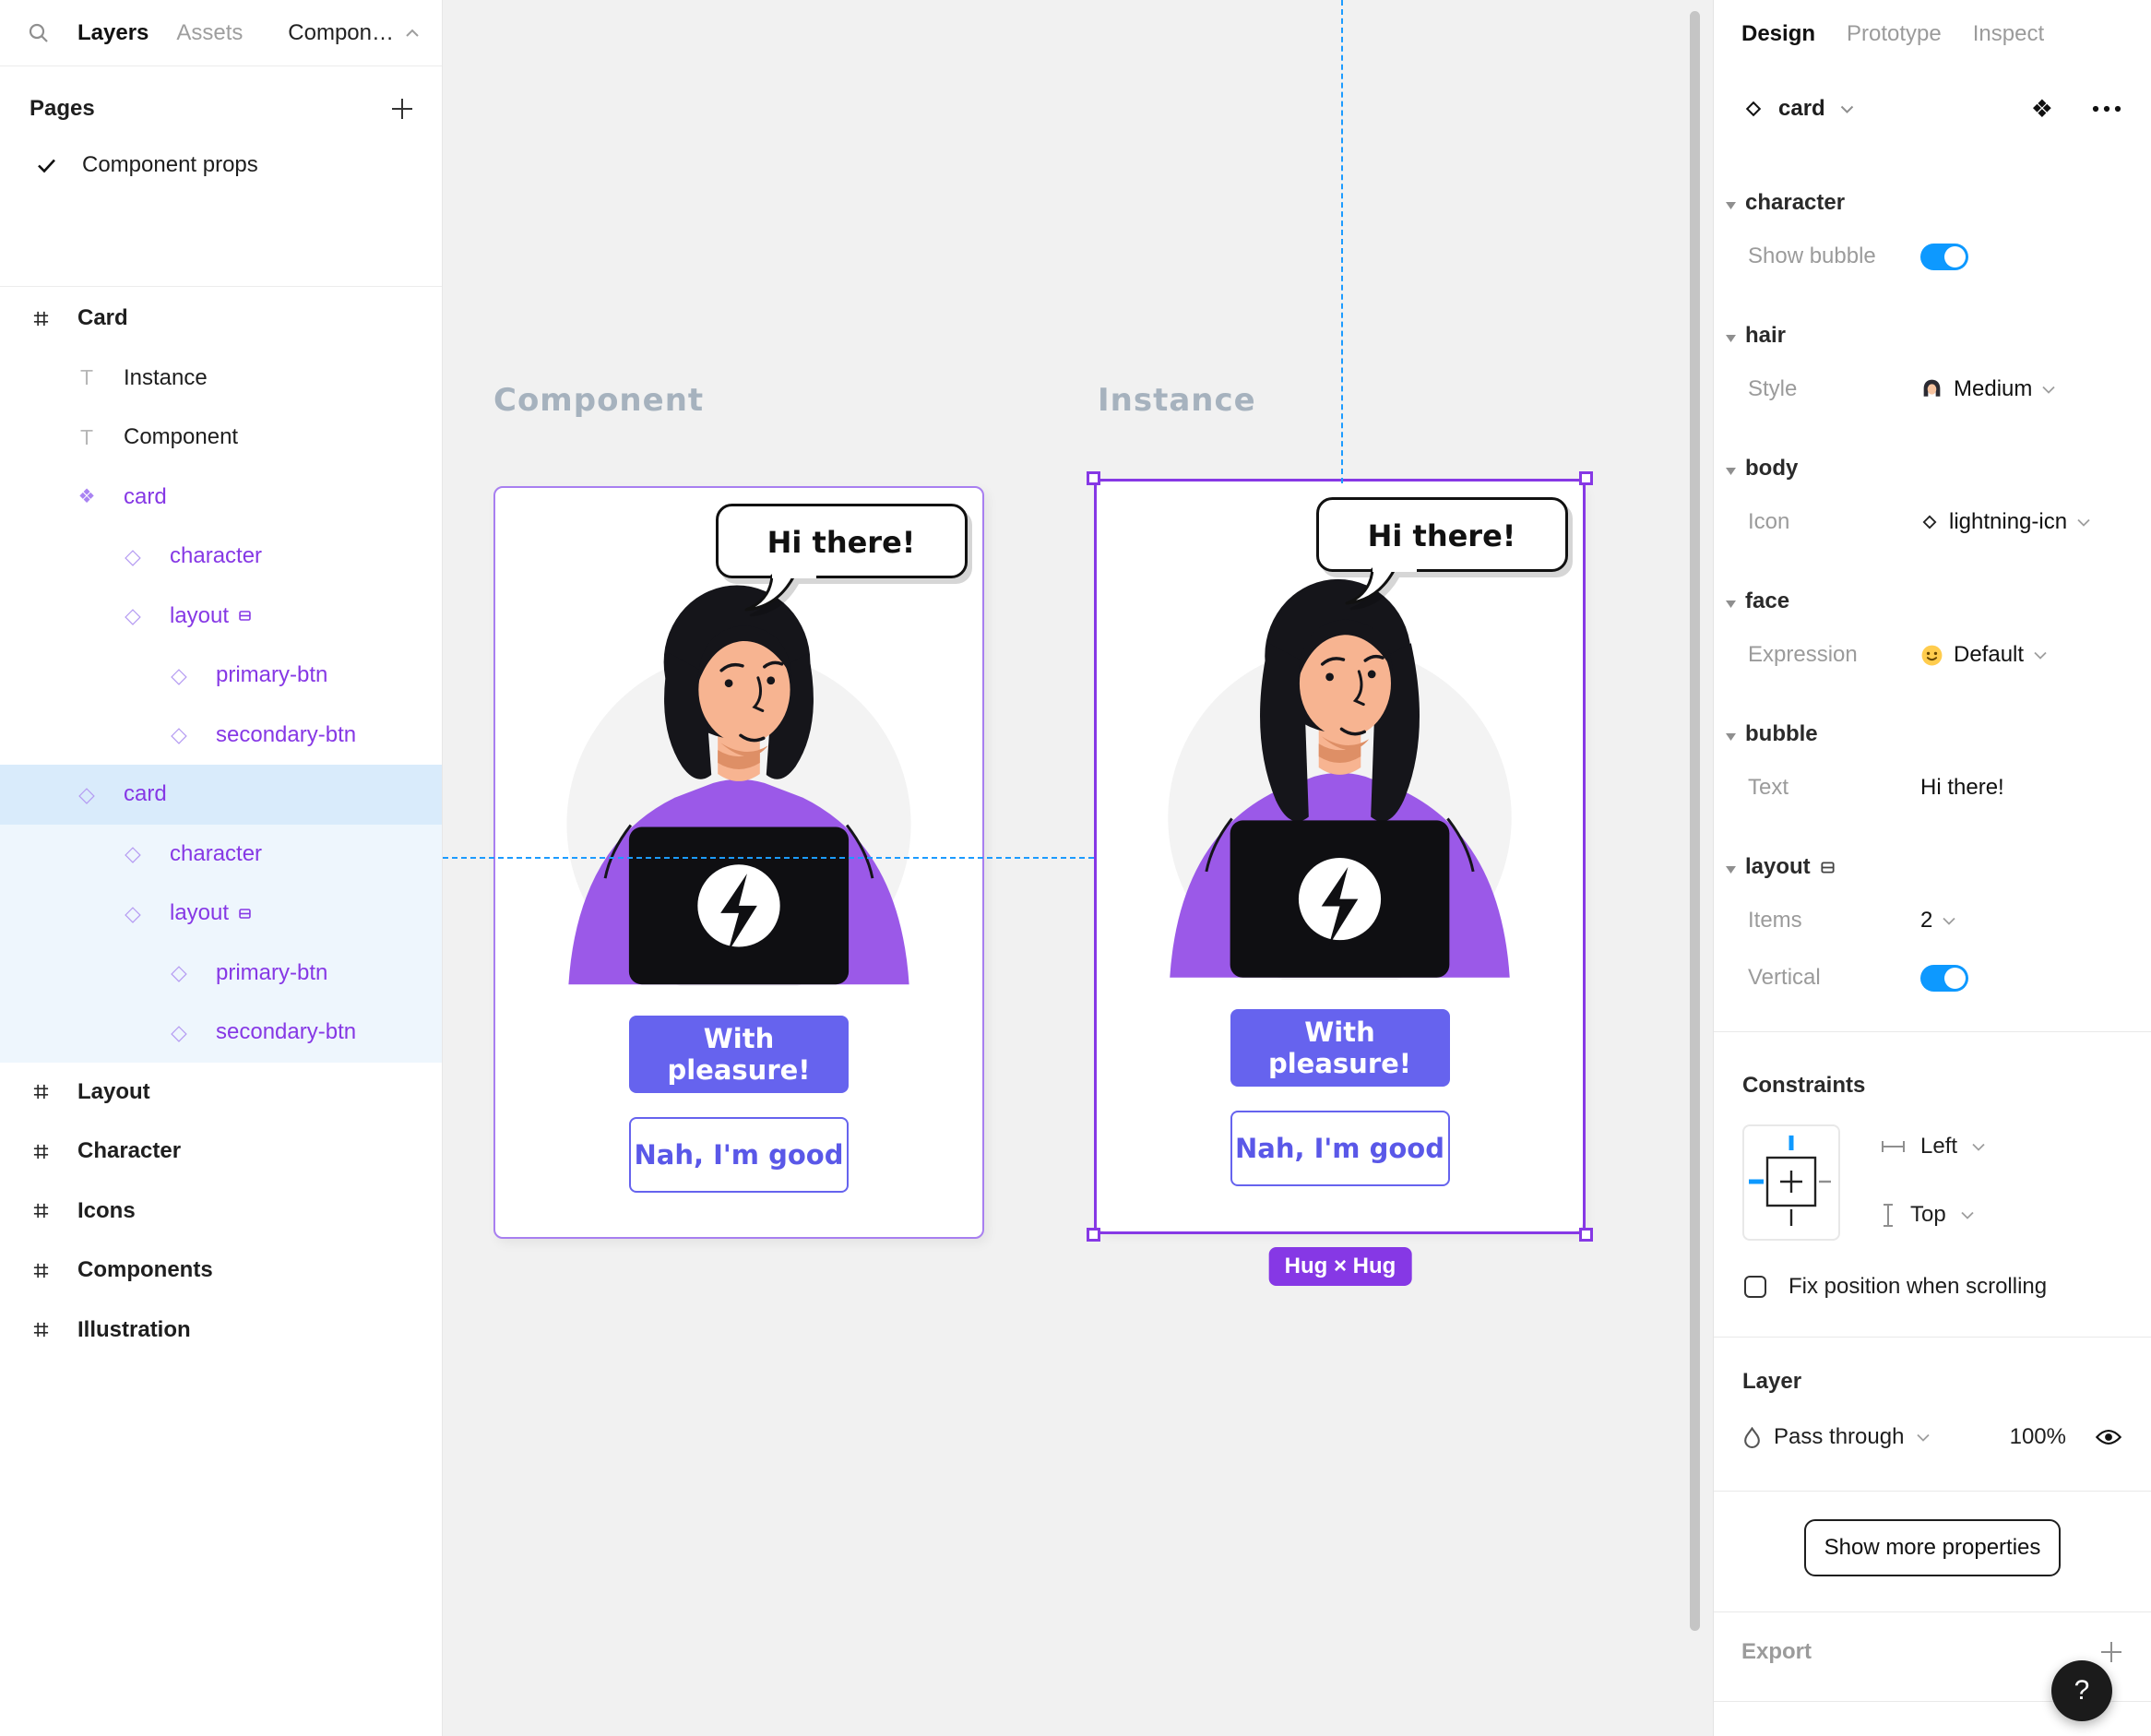 This screenshot has width=2151, height=1736. I want to click on prop-label: Icon, so click(1769, 521).